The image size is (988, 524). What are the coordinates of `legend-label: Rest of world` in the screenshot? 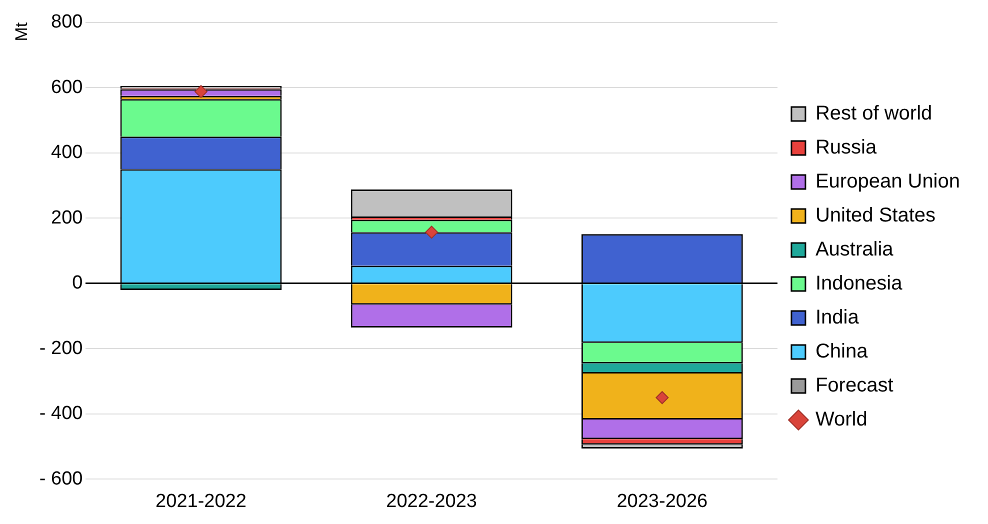 It's located at (873, 113).